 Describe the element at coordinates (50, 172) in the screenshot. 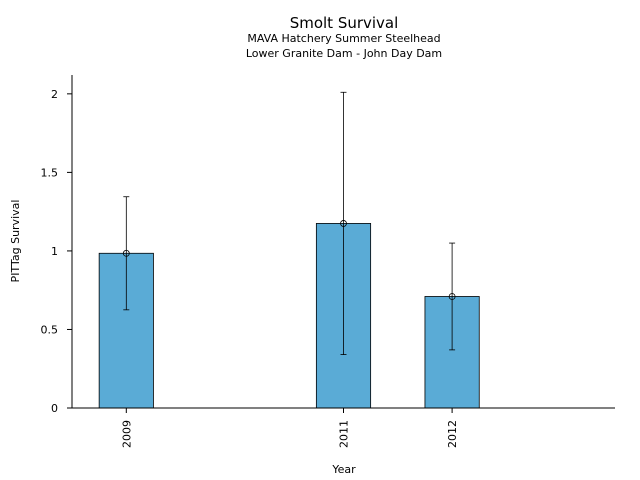

I see `y-tick-label: 1.5` at that location.